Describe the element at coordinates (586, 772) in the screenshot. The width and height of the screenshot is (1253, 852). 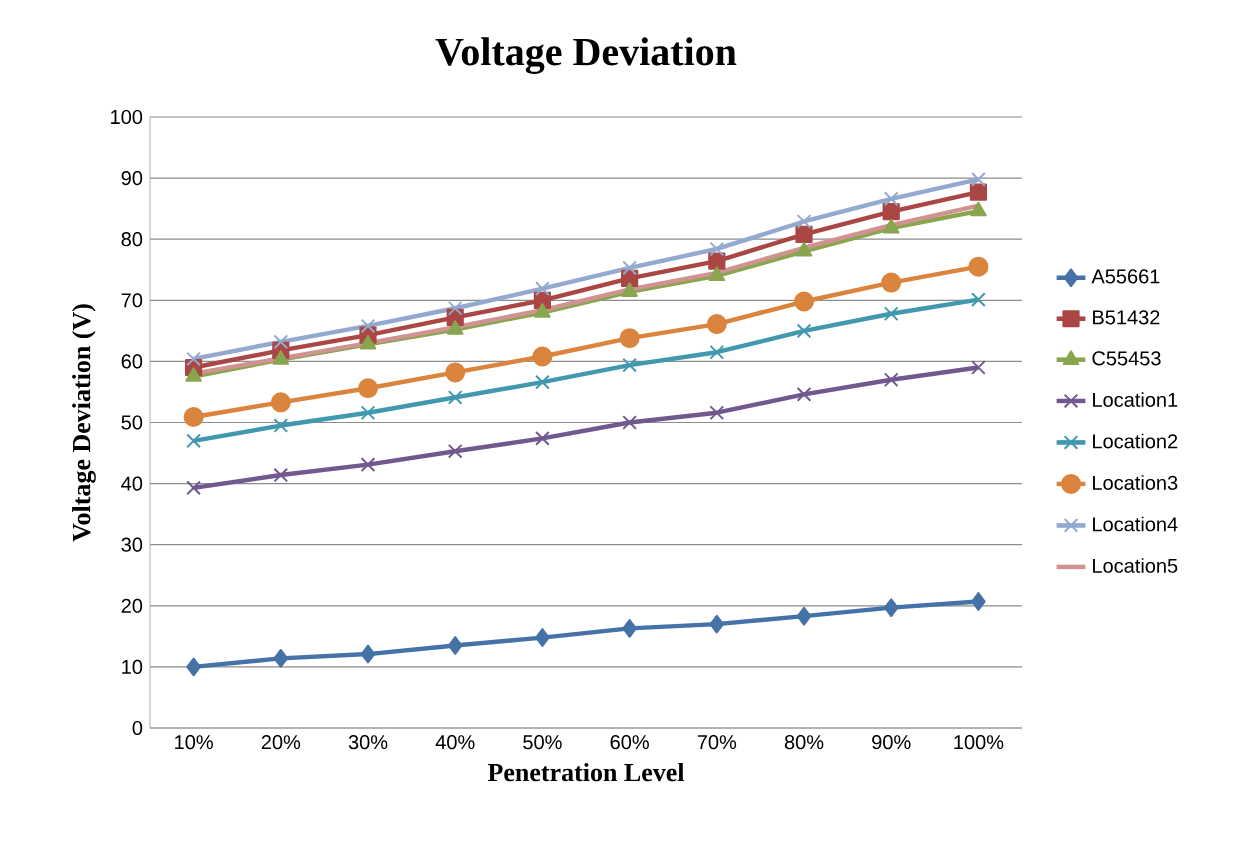
I see `x-axis-title: Penetration Level` at that location.